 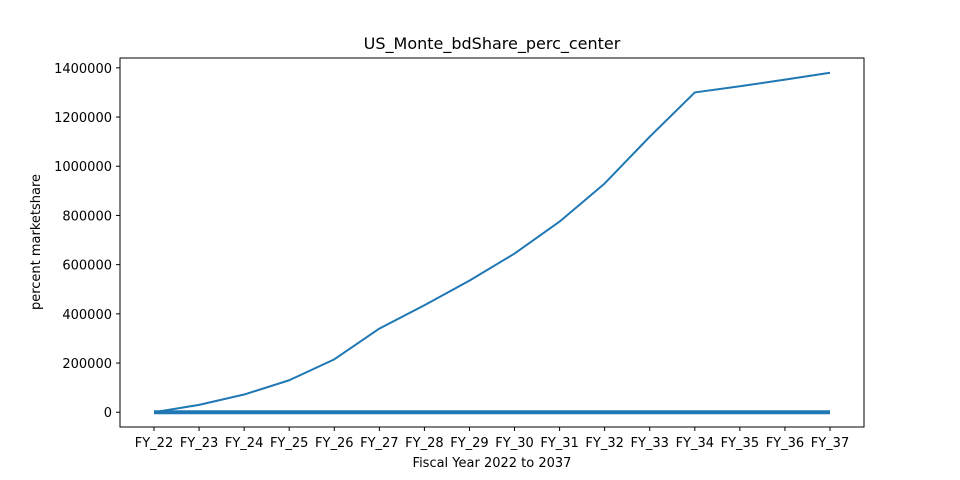 What do you see at coordinates (83, 167) in the screenshot?
I see `y-tick-label: 1000000` at bounding box center [83, 167].